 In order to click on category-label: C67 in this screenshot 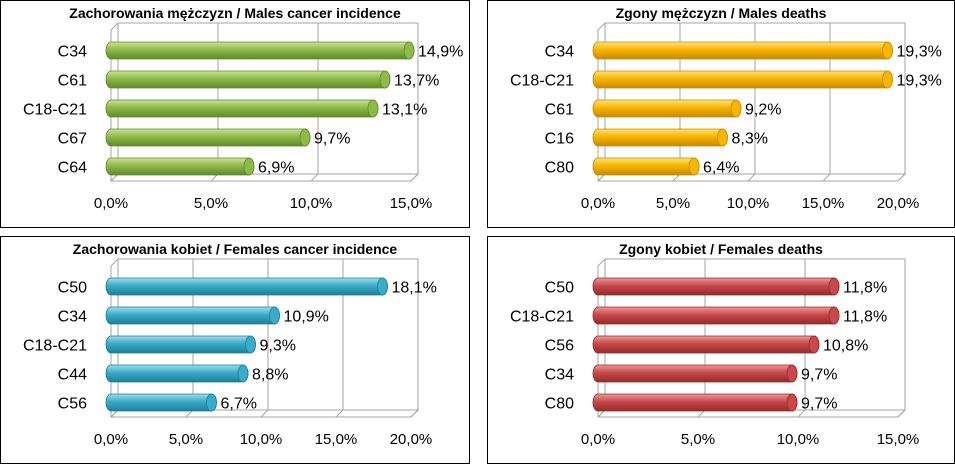, I will do `click(72, 139)`.